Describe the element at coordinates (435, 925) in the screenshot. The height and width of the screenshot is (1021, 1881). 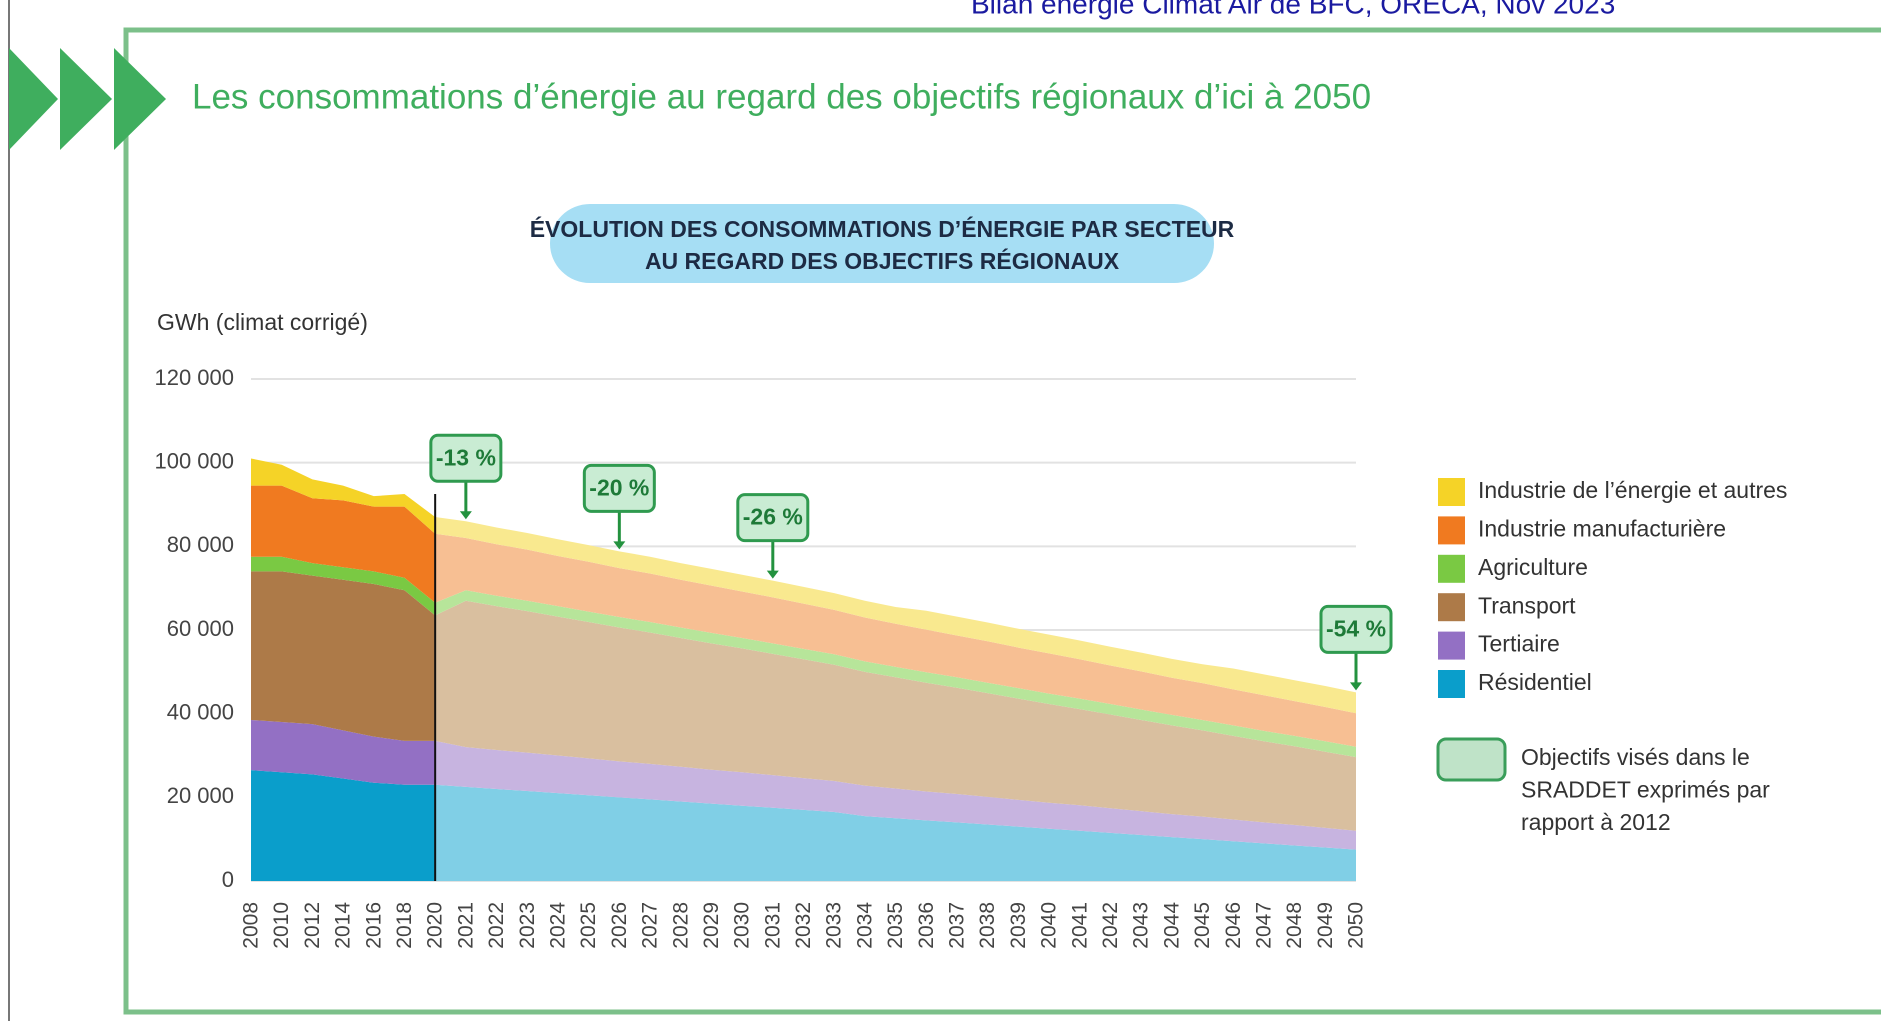
I see `x-tick-label: 2020` at that location.